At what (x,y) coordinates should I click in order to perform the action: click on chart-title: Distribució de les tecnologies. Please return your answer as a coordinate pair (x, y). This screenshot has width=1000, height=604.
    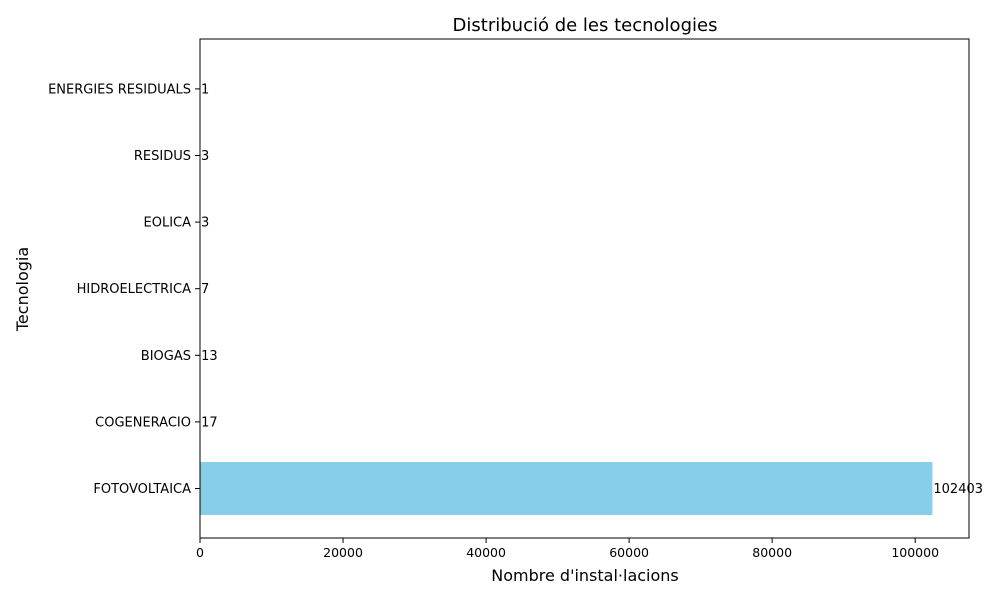
    Looking at the image, I should click on (585, 25).